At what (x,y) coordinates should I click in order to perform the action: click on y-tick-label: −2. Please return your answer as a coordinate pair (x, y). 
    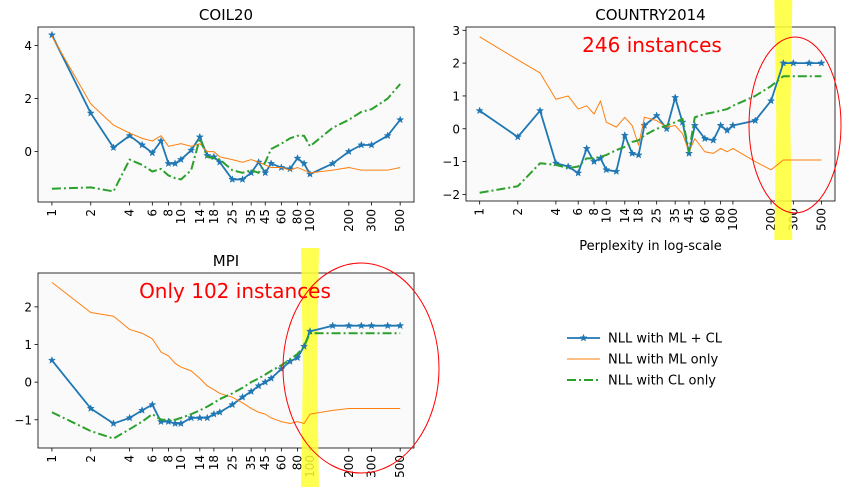
    Looking at the image, I should click on (451, 195).